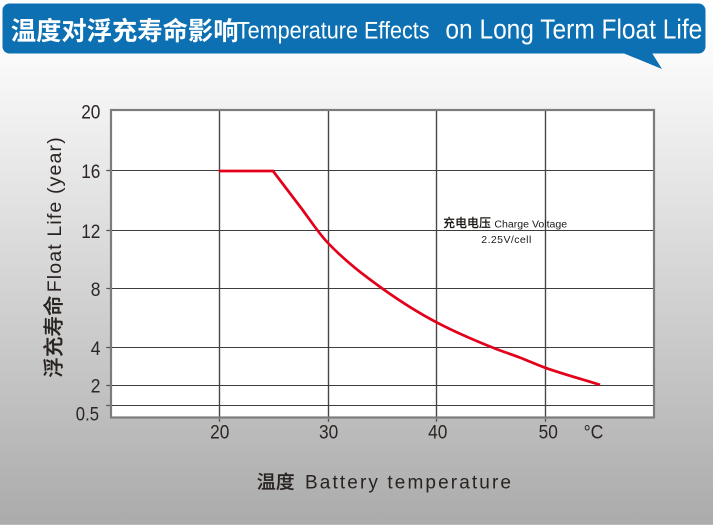  What do you see at coordinates (530, 224) in the screenshot?
I see `svg-text: Charge Voltage` at bounding box center [530, 224].